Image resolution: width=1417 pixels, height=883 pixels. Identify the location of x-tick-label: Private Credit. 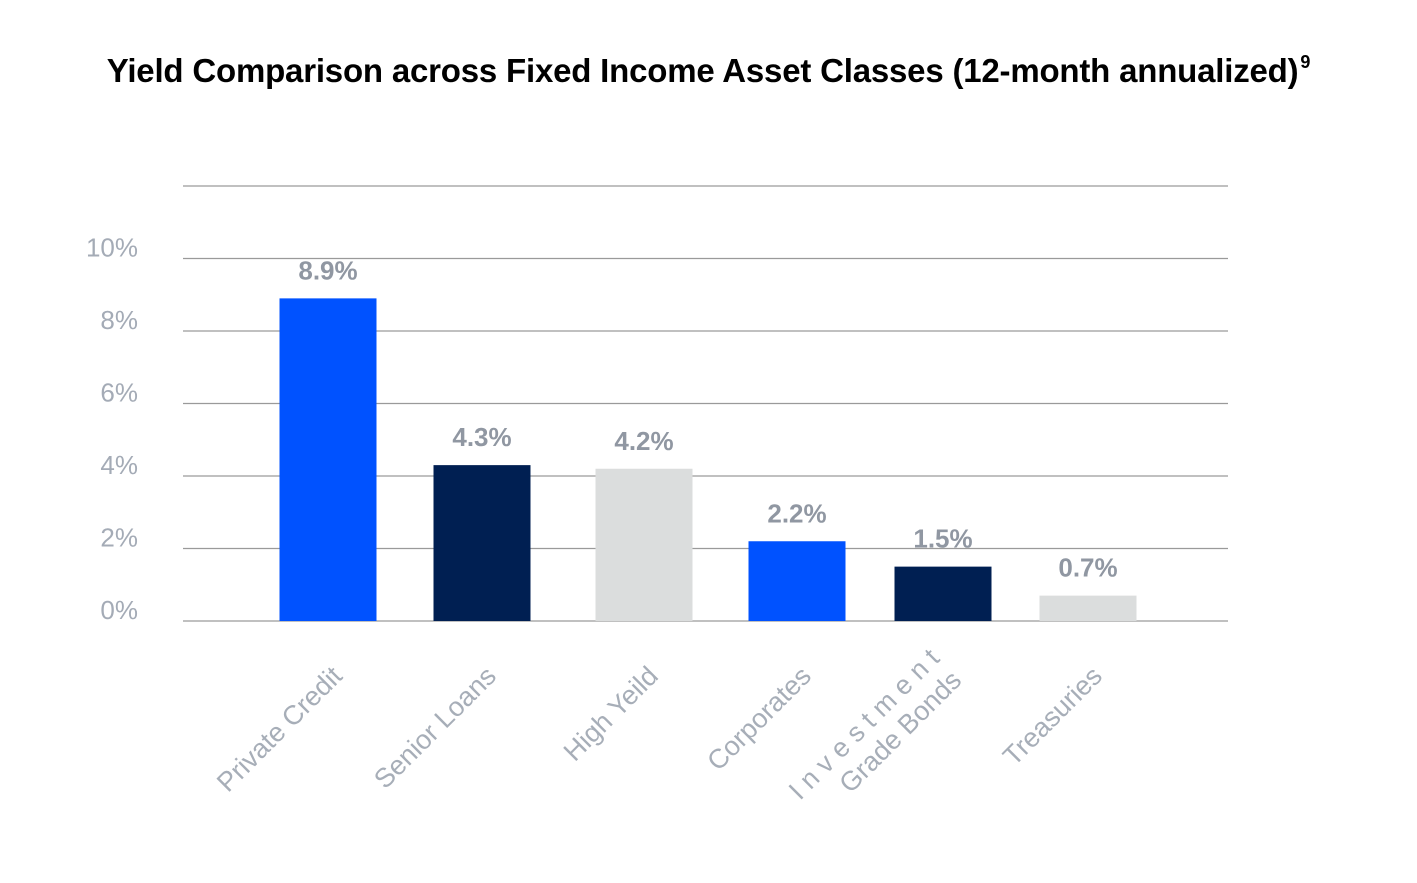
(279, 728).